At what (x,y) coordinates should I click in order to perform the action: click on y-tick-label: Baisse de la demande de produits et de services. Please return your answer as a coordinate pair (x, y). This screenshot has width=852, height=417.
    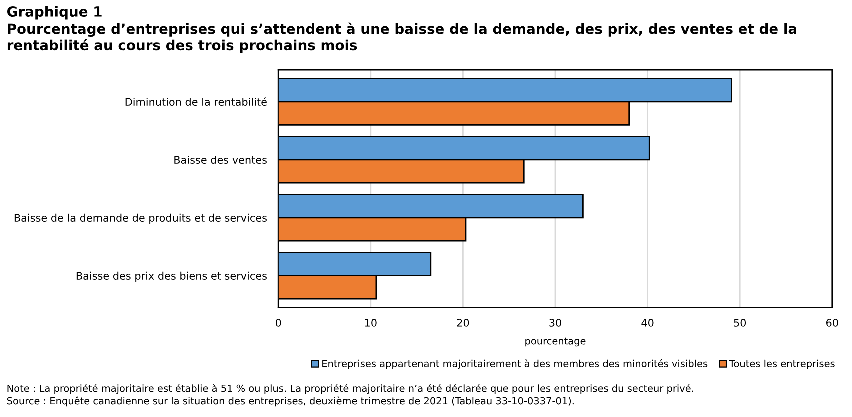
    Looking at the image, I should click on (140, 219).